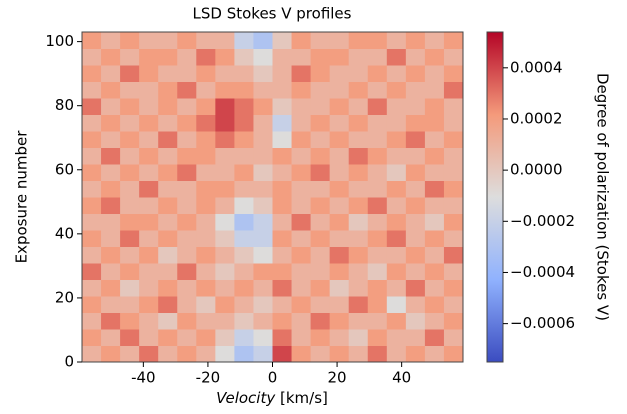 The height and width of the screenshot is (414, 627). What do you see at coordinates (337, 378) in the screenshot?
I see `x-tick-label: 20` at bounding box center [337, 378].